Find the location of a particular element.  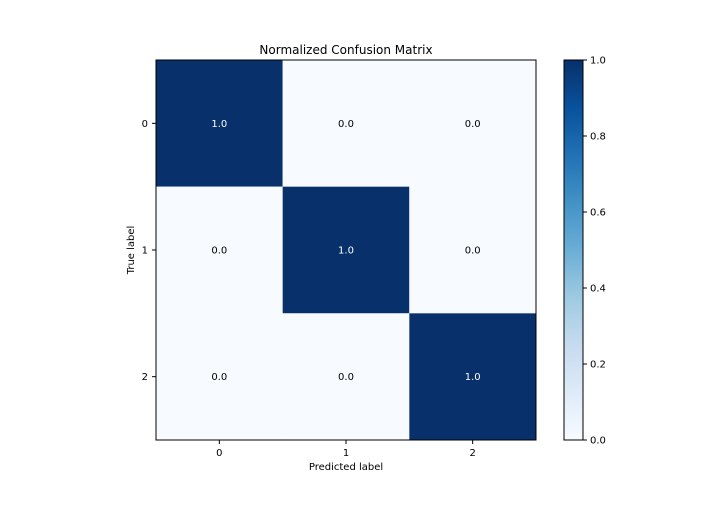

cell-label-r2-c0: 0.0 is located at coordinates (219, 377).